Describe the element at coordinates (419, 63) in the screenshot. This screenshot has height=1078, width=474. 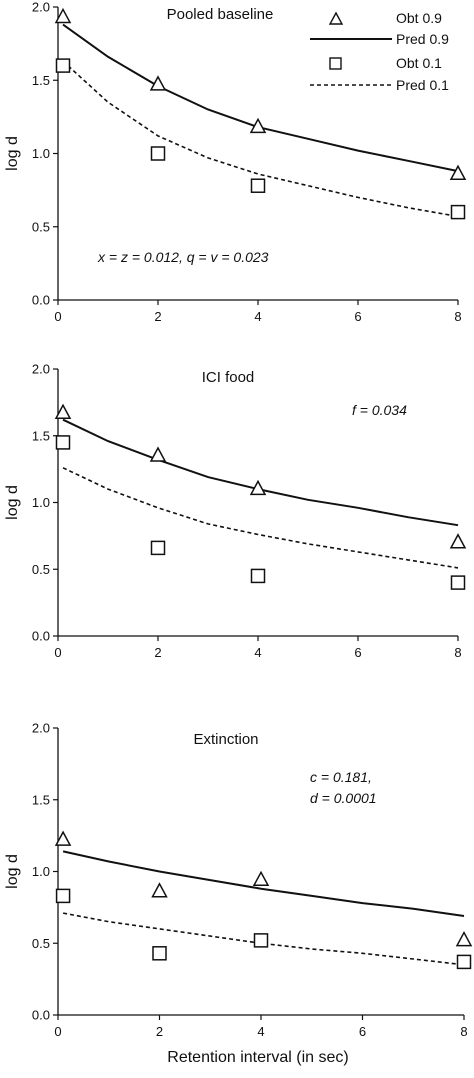
I see `legend-label: Obt 0.1` at that location.